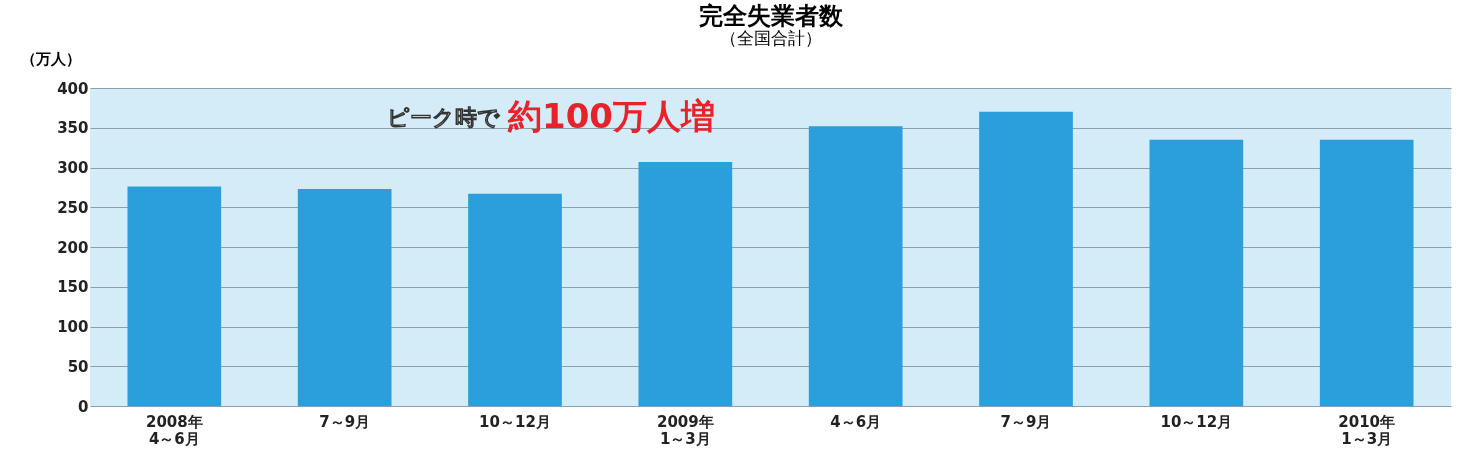 The image size is (1461, 451). Describe the element at coordinates (856, 421) in the screenshot. I see `x-tick-label: 4～6月` at that location.